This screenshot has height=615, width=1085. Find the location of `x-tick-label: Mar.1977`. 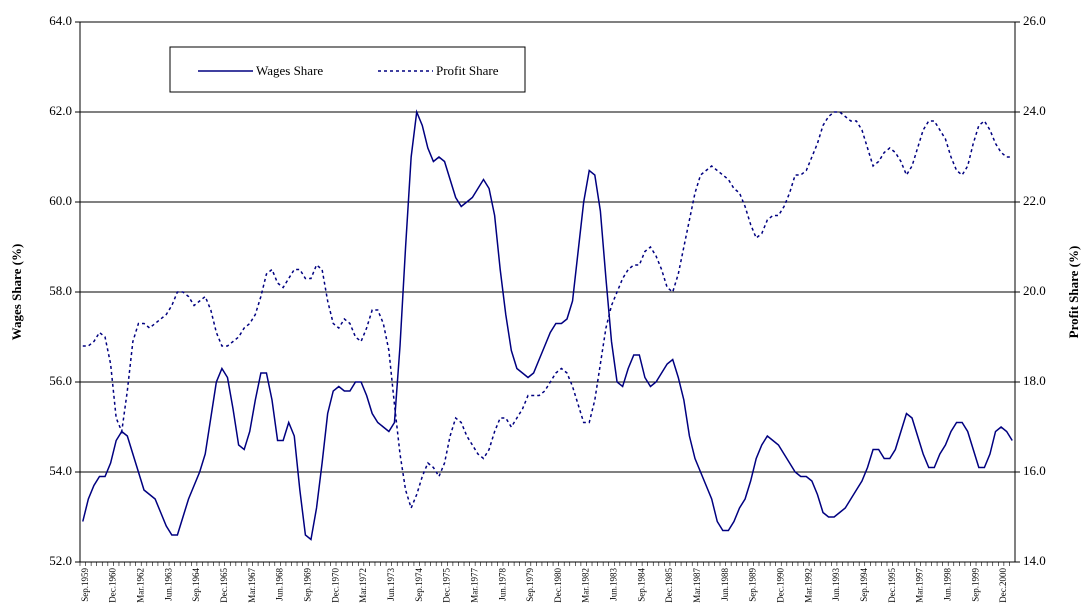

x-tick-label: Mar.1977 is located at coordinates (474, 585).